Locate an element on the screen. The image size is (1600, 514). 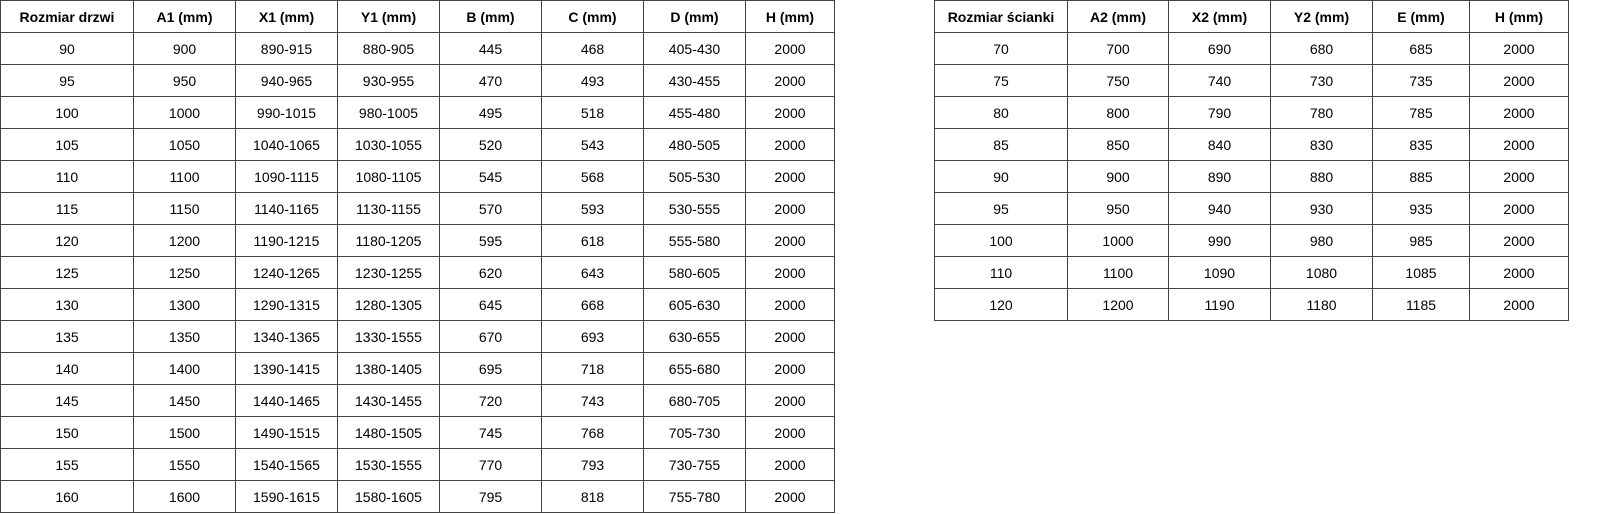
table-cell: 655-680 is located at coordinates (694, 368).